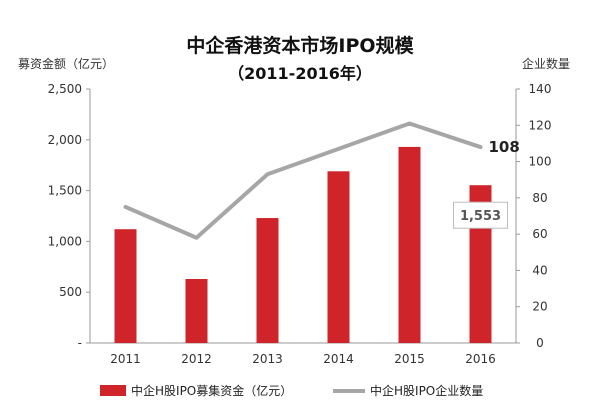  I want to click on legend: 中企H股IPO募集资金（亿元） 中企H股IPO企业数量, so click(291, 390).